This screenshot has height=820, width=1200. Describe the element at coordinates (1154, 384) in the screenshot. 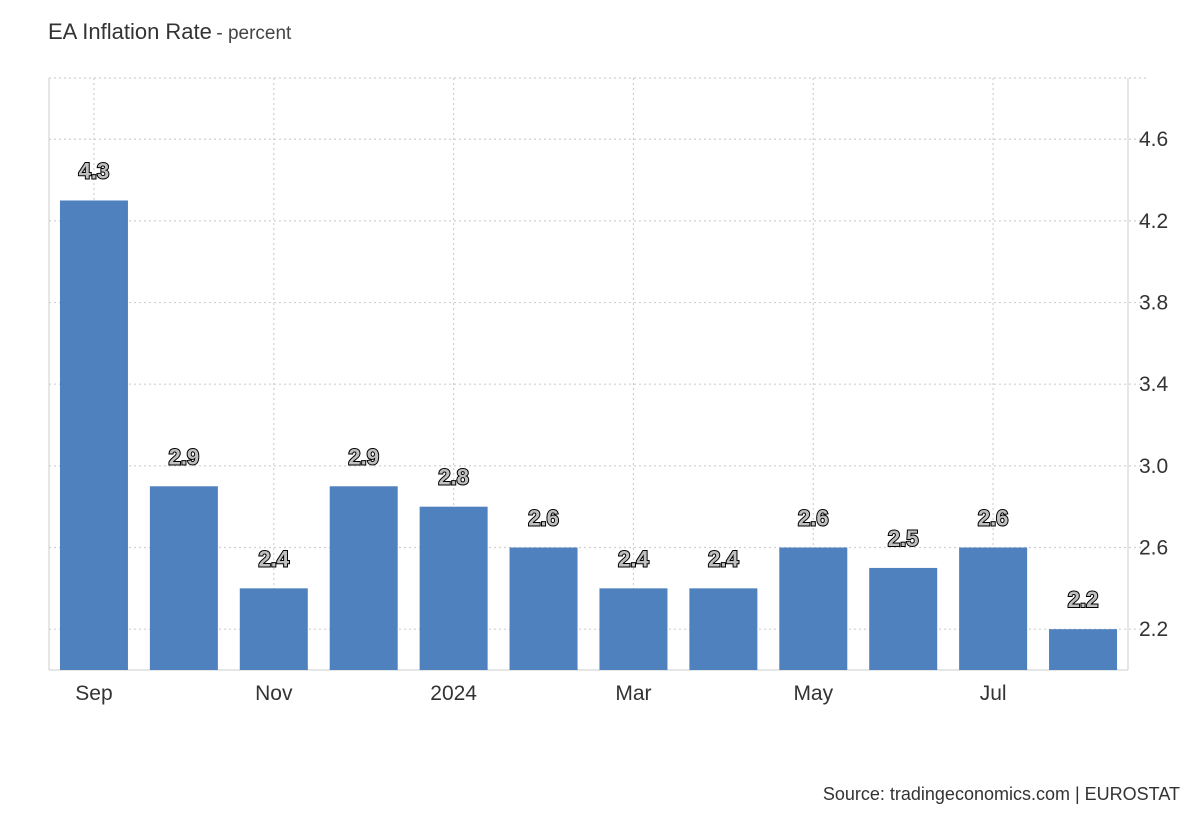

I see `y-tick-label: 3.4` at that location.